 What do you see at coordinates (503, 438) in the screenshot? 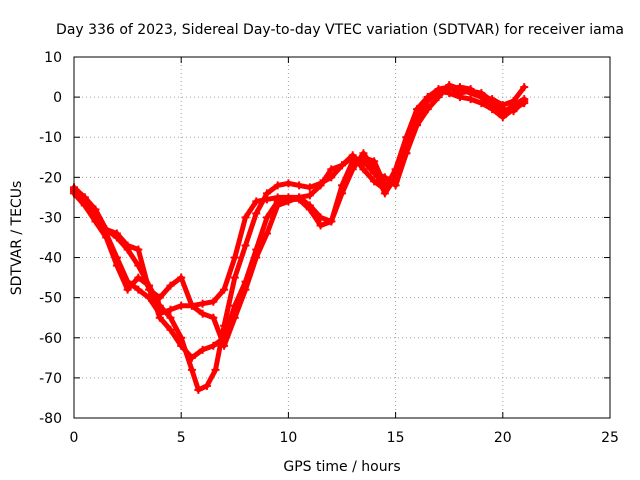
I see `x-tick-label: 20` at bounding box center [503, 438].